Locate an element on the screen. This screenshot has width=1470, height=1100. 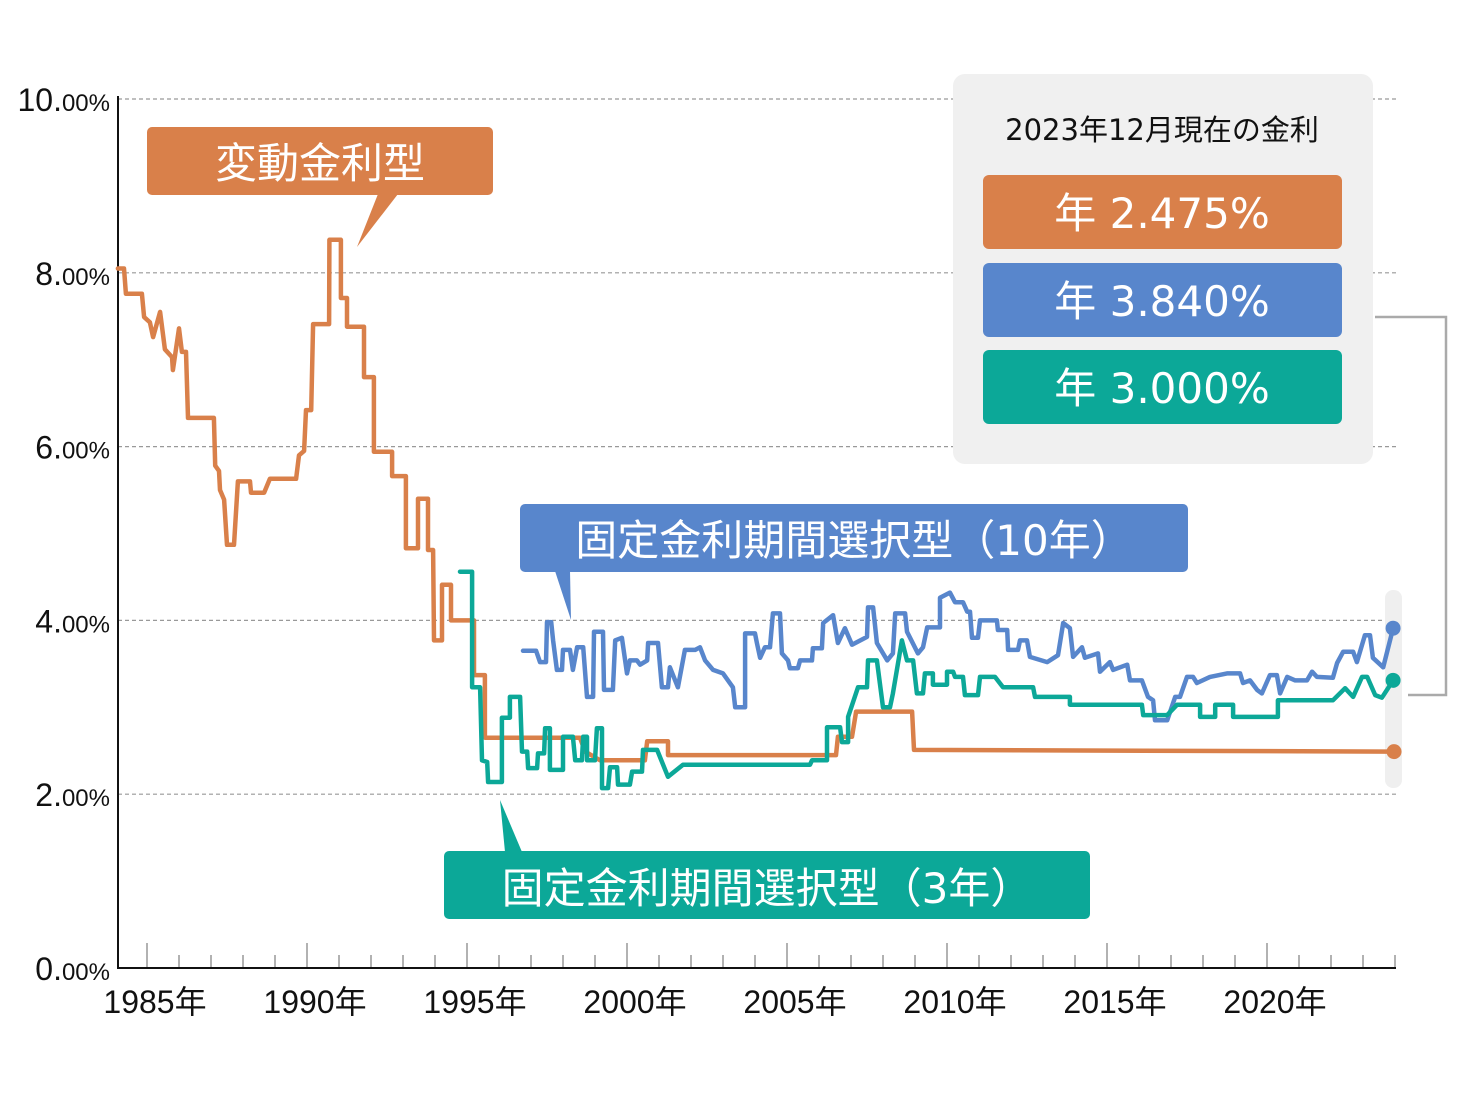
x-tick-label: 2010年 is located at coordinates (954, 1002).